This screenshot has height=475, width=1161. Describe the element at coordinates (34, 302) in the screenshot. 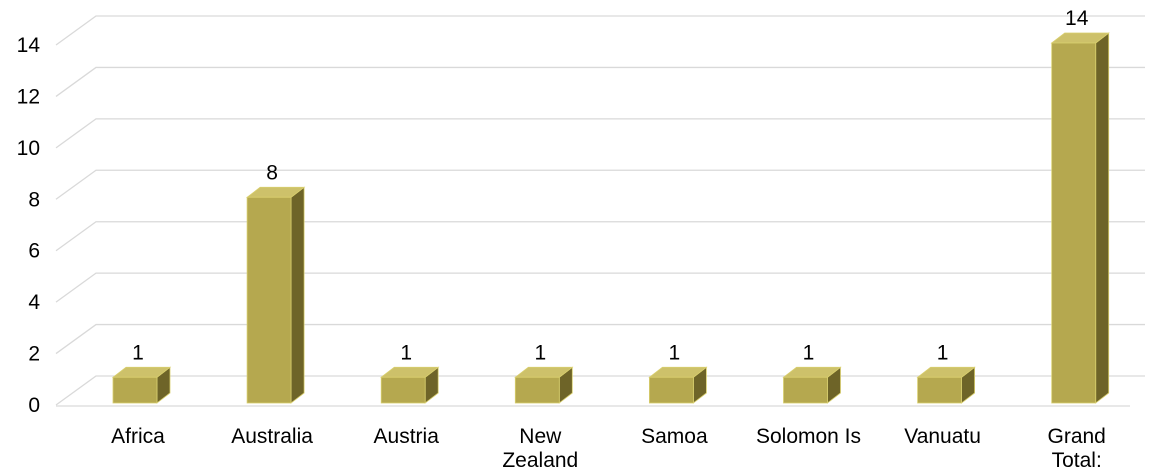

I see `y-tick-label: 4` at that location.